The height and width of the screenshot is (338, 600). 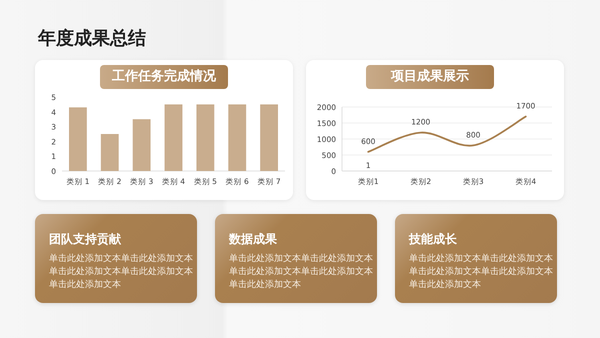 What do you see at coordinates (433, 239) in the screenshot?
I see `text: 技能成长` at bounding box center [433, 239].